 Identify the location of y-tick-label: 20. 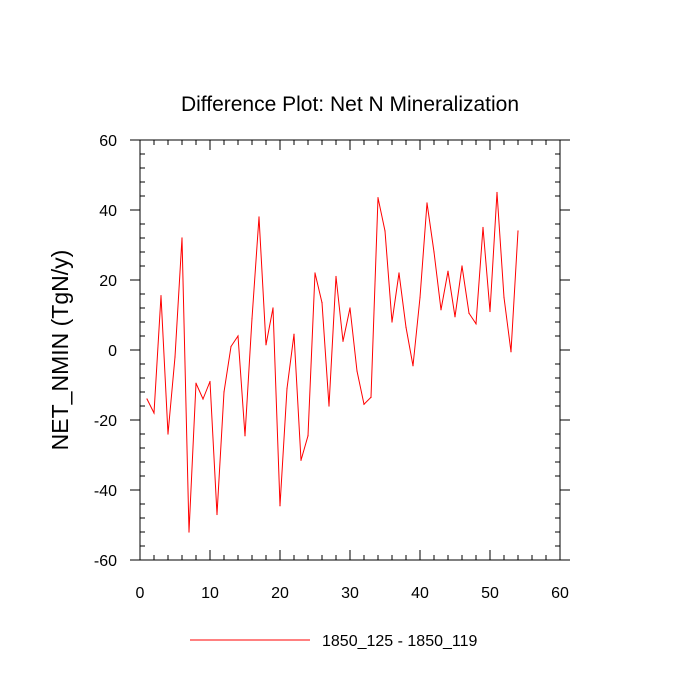
(108, 281).